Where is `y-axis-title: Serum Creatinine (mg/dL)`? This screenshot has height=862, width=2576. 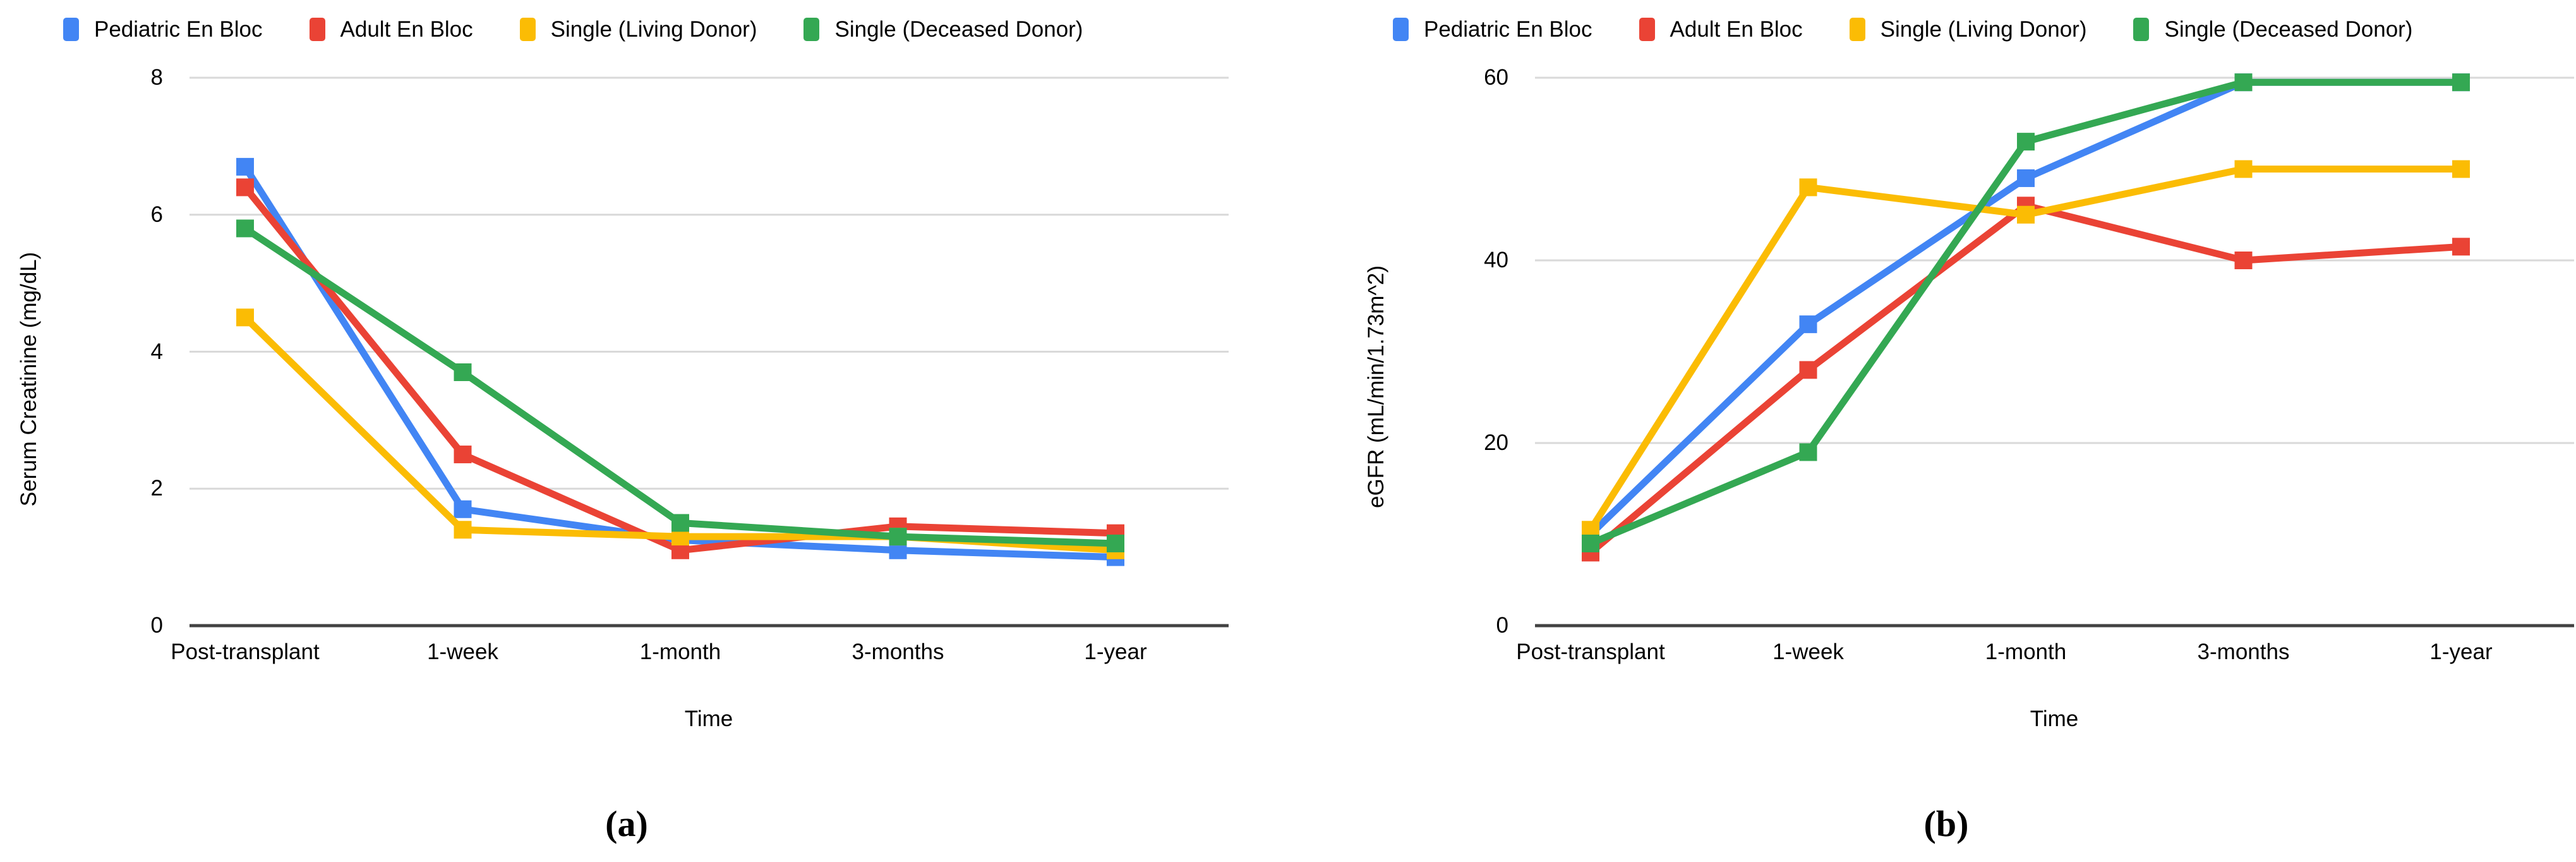
y-axis-title: Serum Creatinine (mg/dL) is located at coordinates (28, 379).